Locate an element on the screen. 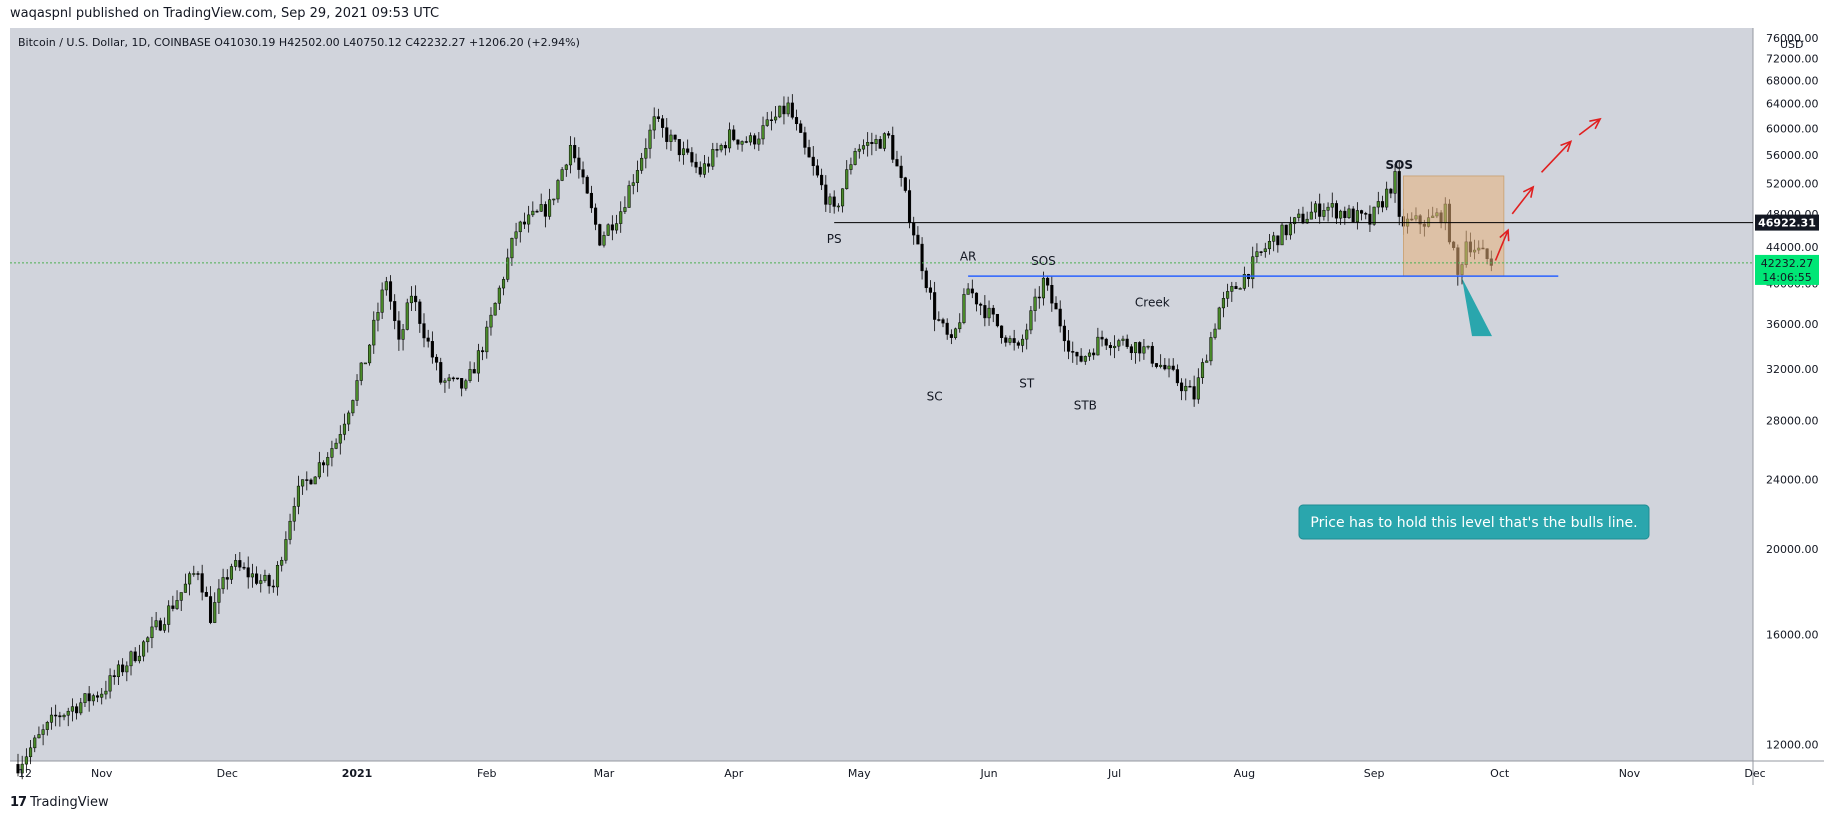 Image resolution: width=1834 pixels, height=821 pixels. projection-arrow is located at coordinates (1523, 200).